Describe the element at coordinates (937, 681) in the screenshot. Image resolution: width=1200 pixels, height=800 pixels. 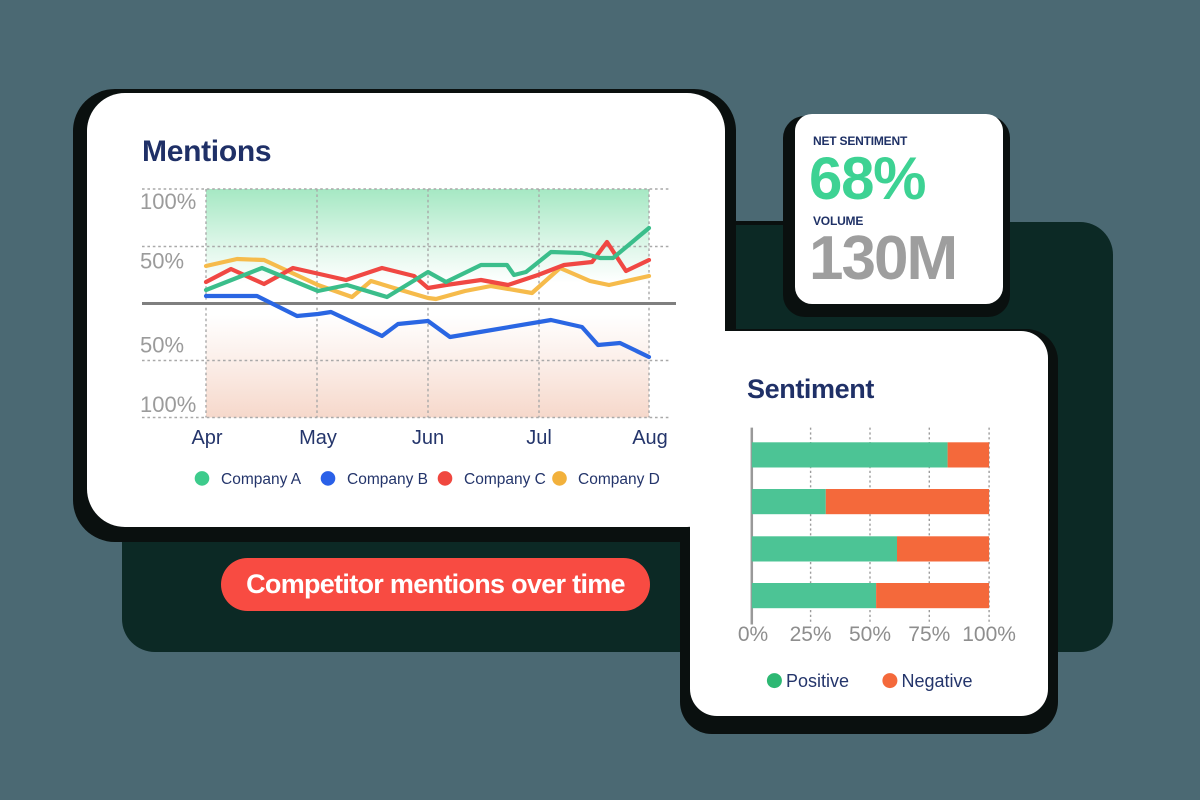
I see `svg-text: Negative` at that location.